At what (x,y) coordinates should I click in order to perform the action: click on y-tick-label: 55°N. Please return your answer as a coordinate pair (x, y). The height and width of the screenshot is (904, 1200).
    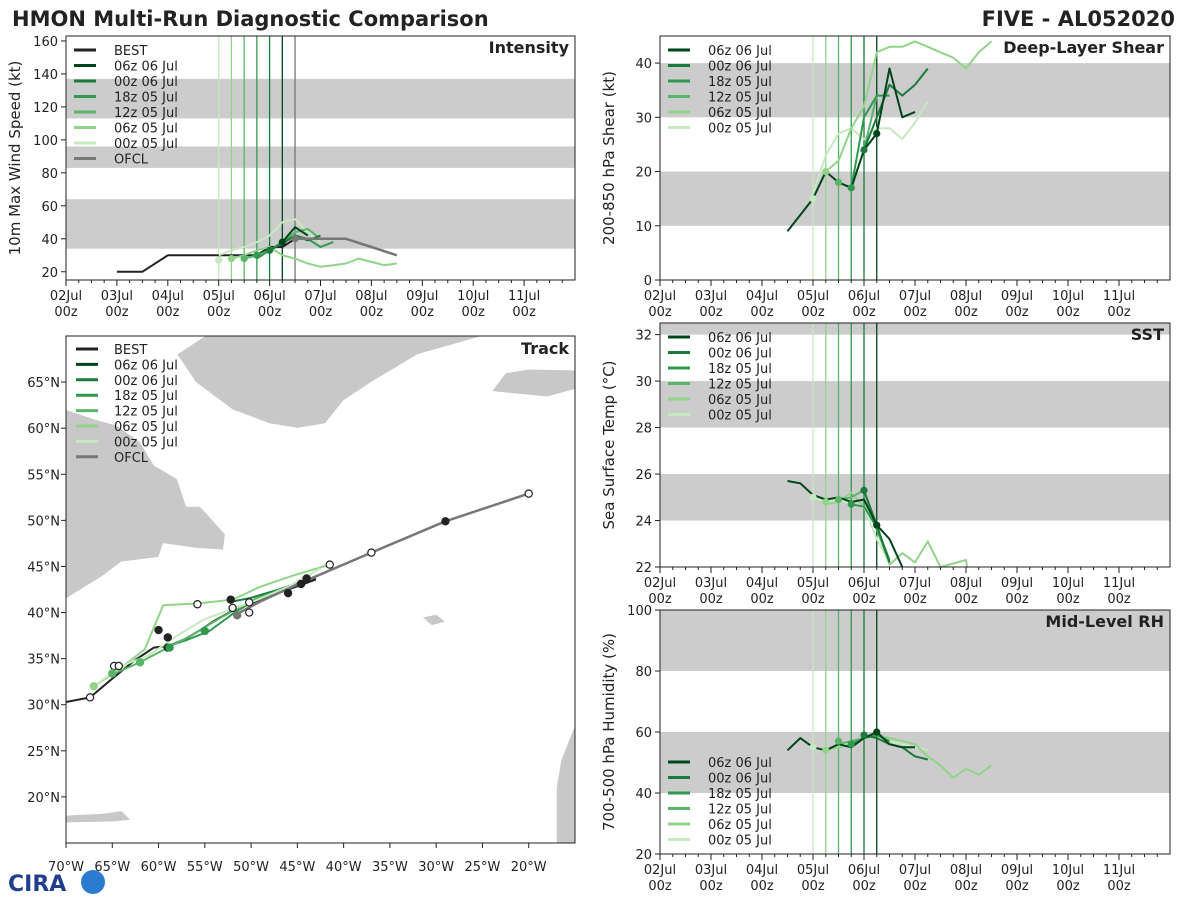
    Looking at the image, I should click on (43, 475).